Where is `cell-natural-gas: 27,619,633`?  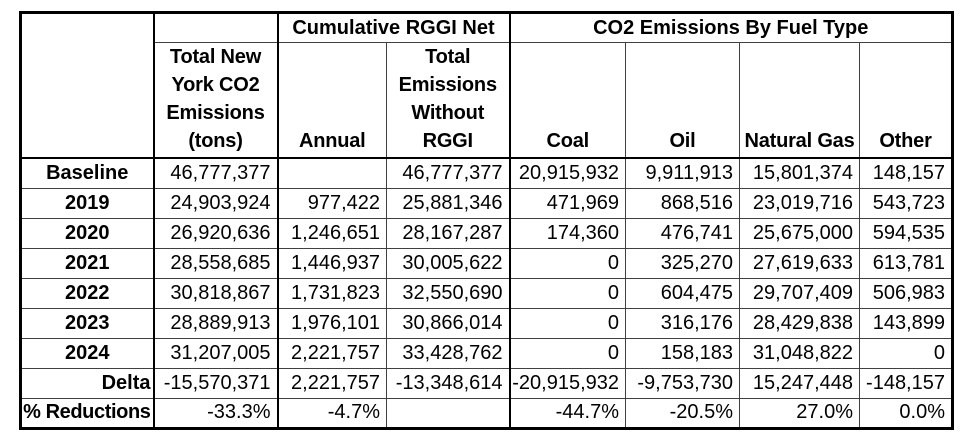
cell-natural-gas: 27,619,633 is located at coordinates (799, 263).